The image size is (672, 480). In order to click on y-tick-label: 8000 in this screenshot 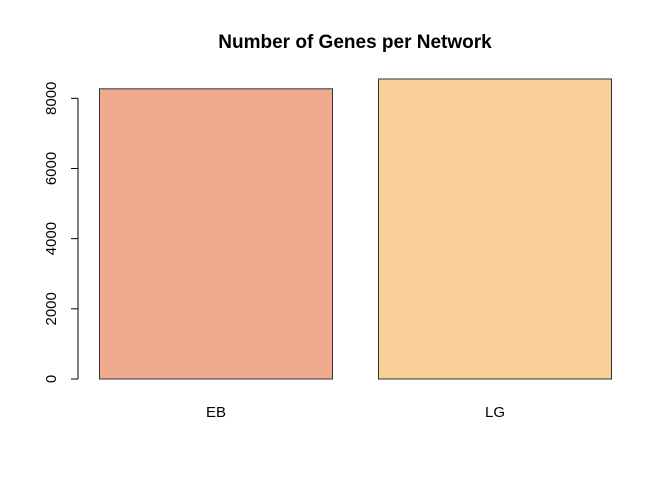, I will do `click(51, 98)`.